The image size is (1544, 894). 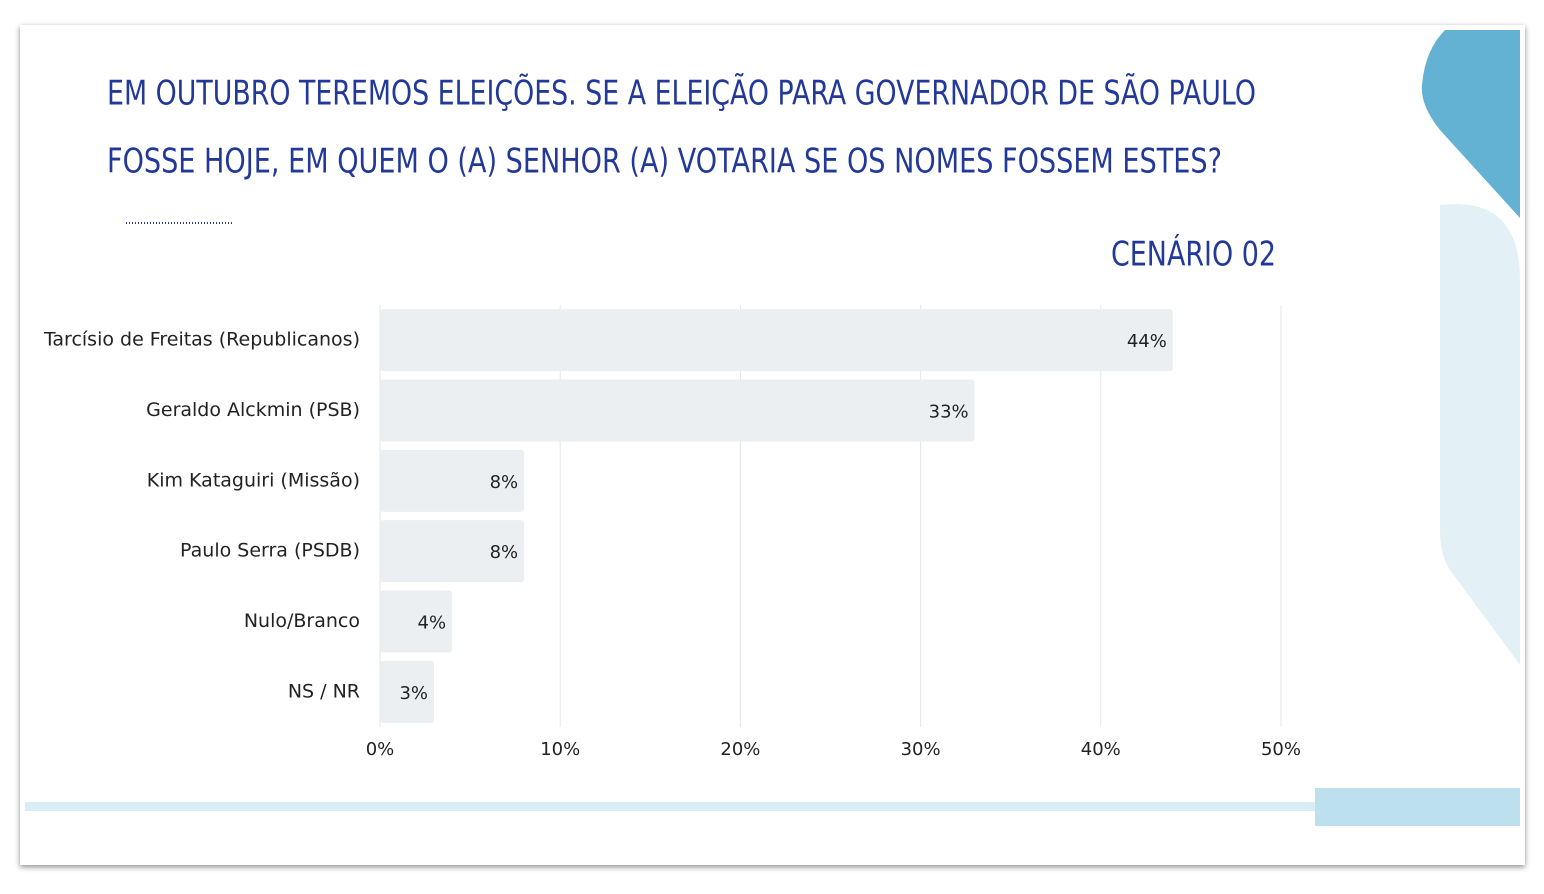 What do you see at coordinates (560, 749) in the screenshot?
I see `x-tick-label: 10%` at bounding box center [560, 749].